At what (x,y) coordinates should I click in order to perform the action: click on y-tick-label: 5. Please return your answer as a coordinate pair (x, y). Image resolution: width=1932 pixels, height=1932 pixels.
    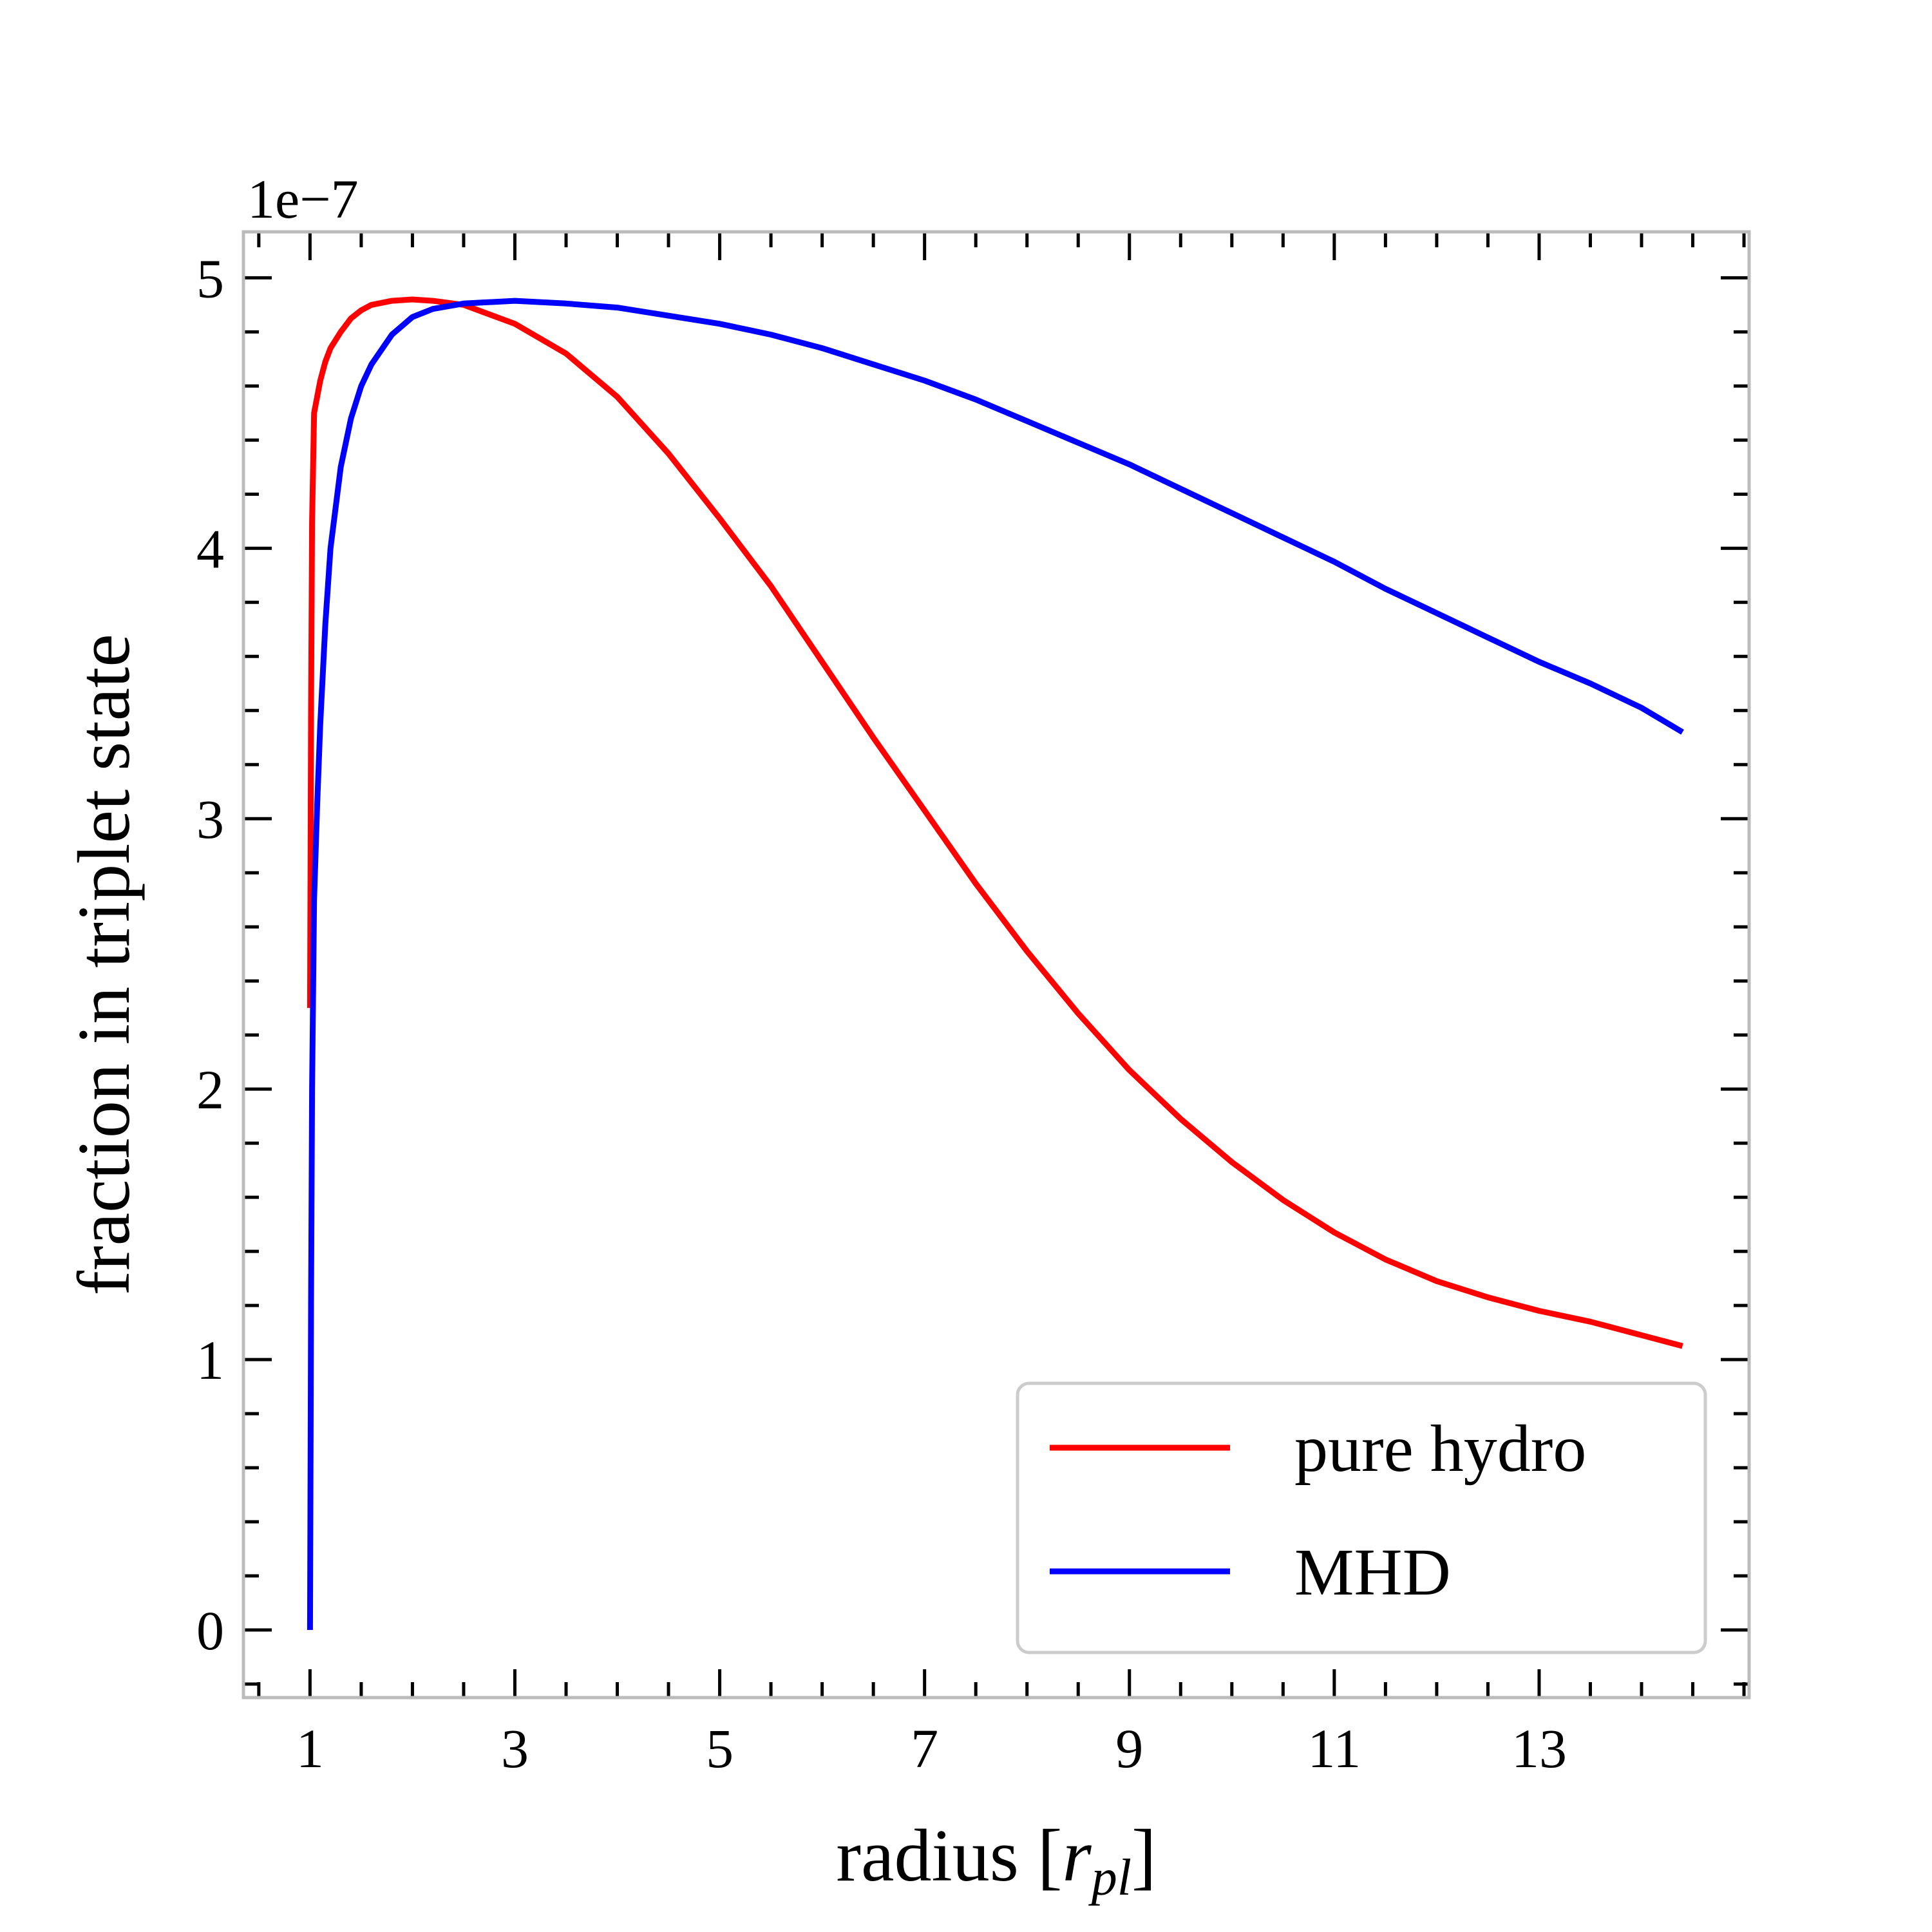
    Looking at the image, I should click on (210, 278).